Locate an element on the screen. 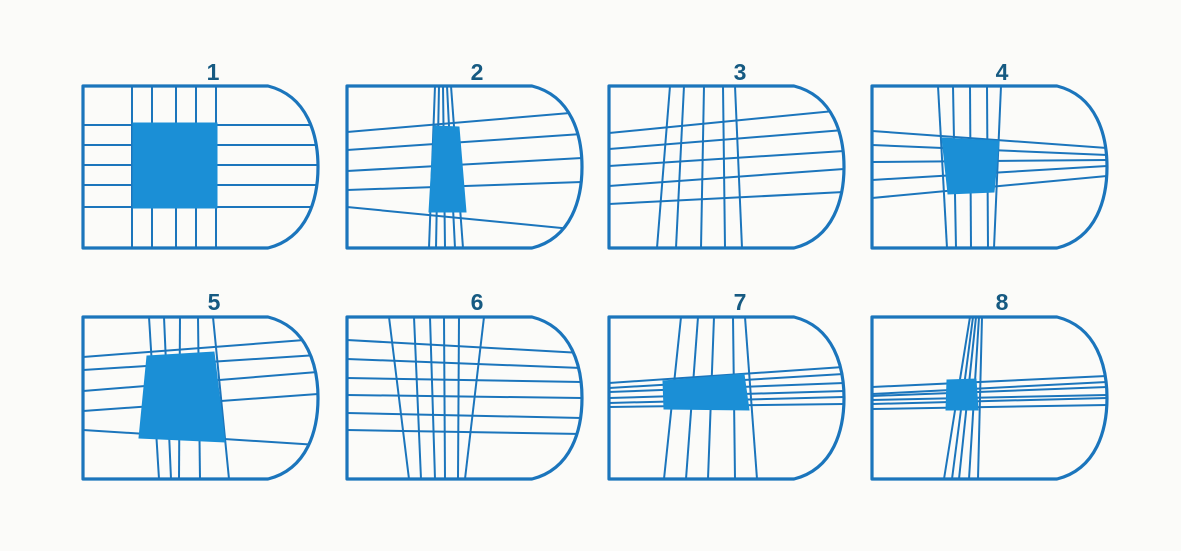 Image resolution: width=1181 pixels, height=551 pixels. panel-number: 2 is located at coordinates (477, 72).